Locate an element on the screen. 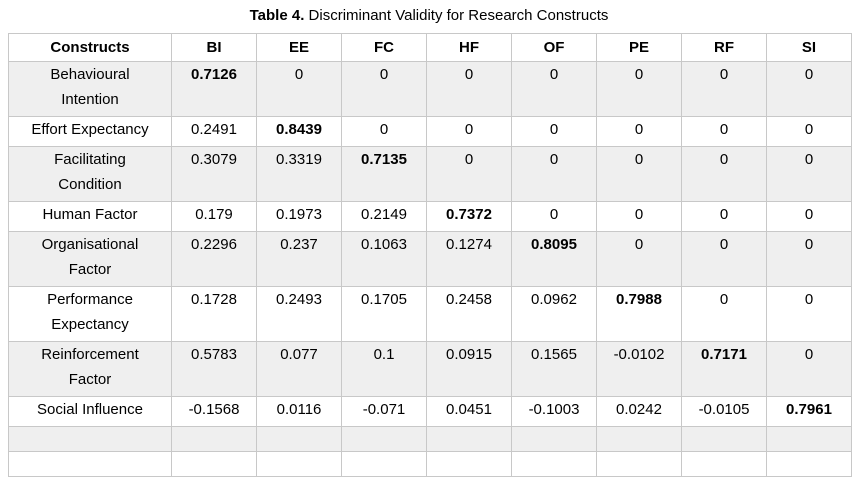 The height and width of the screenshot is (477, 858). cell: 0.1 is located at coordinates (384, 369).